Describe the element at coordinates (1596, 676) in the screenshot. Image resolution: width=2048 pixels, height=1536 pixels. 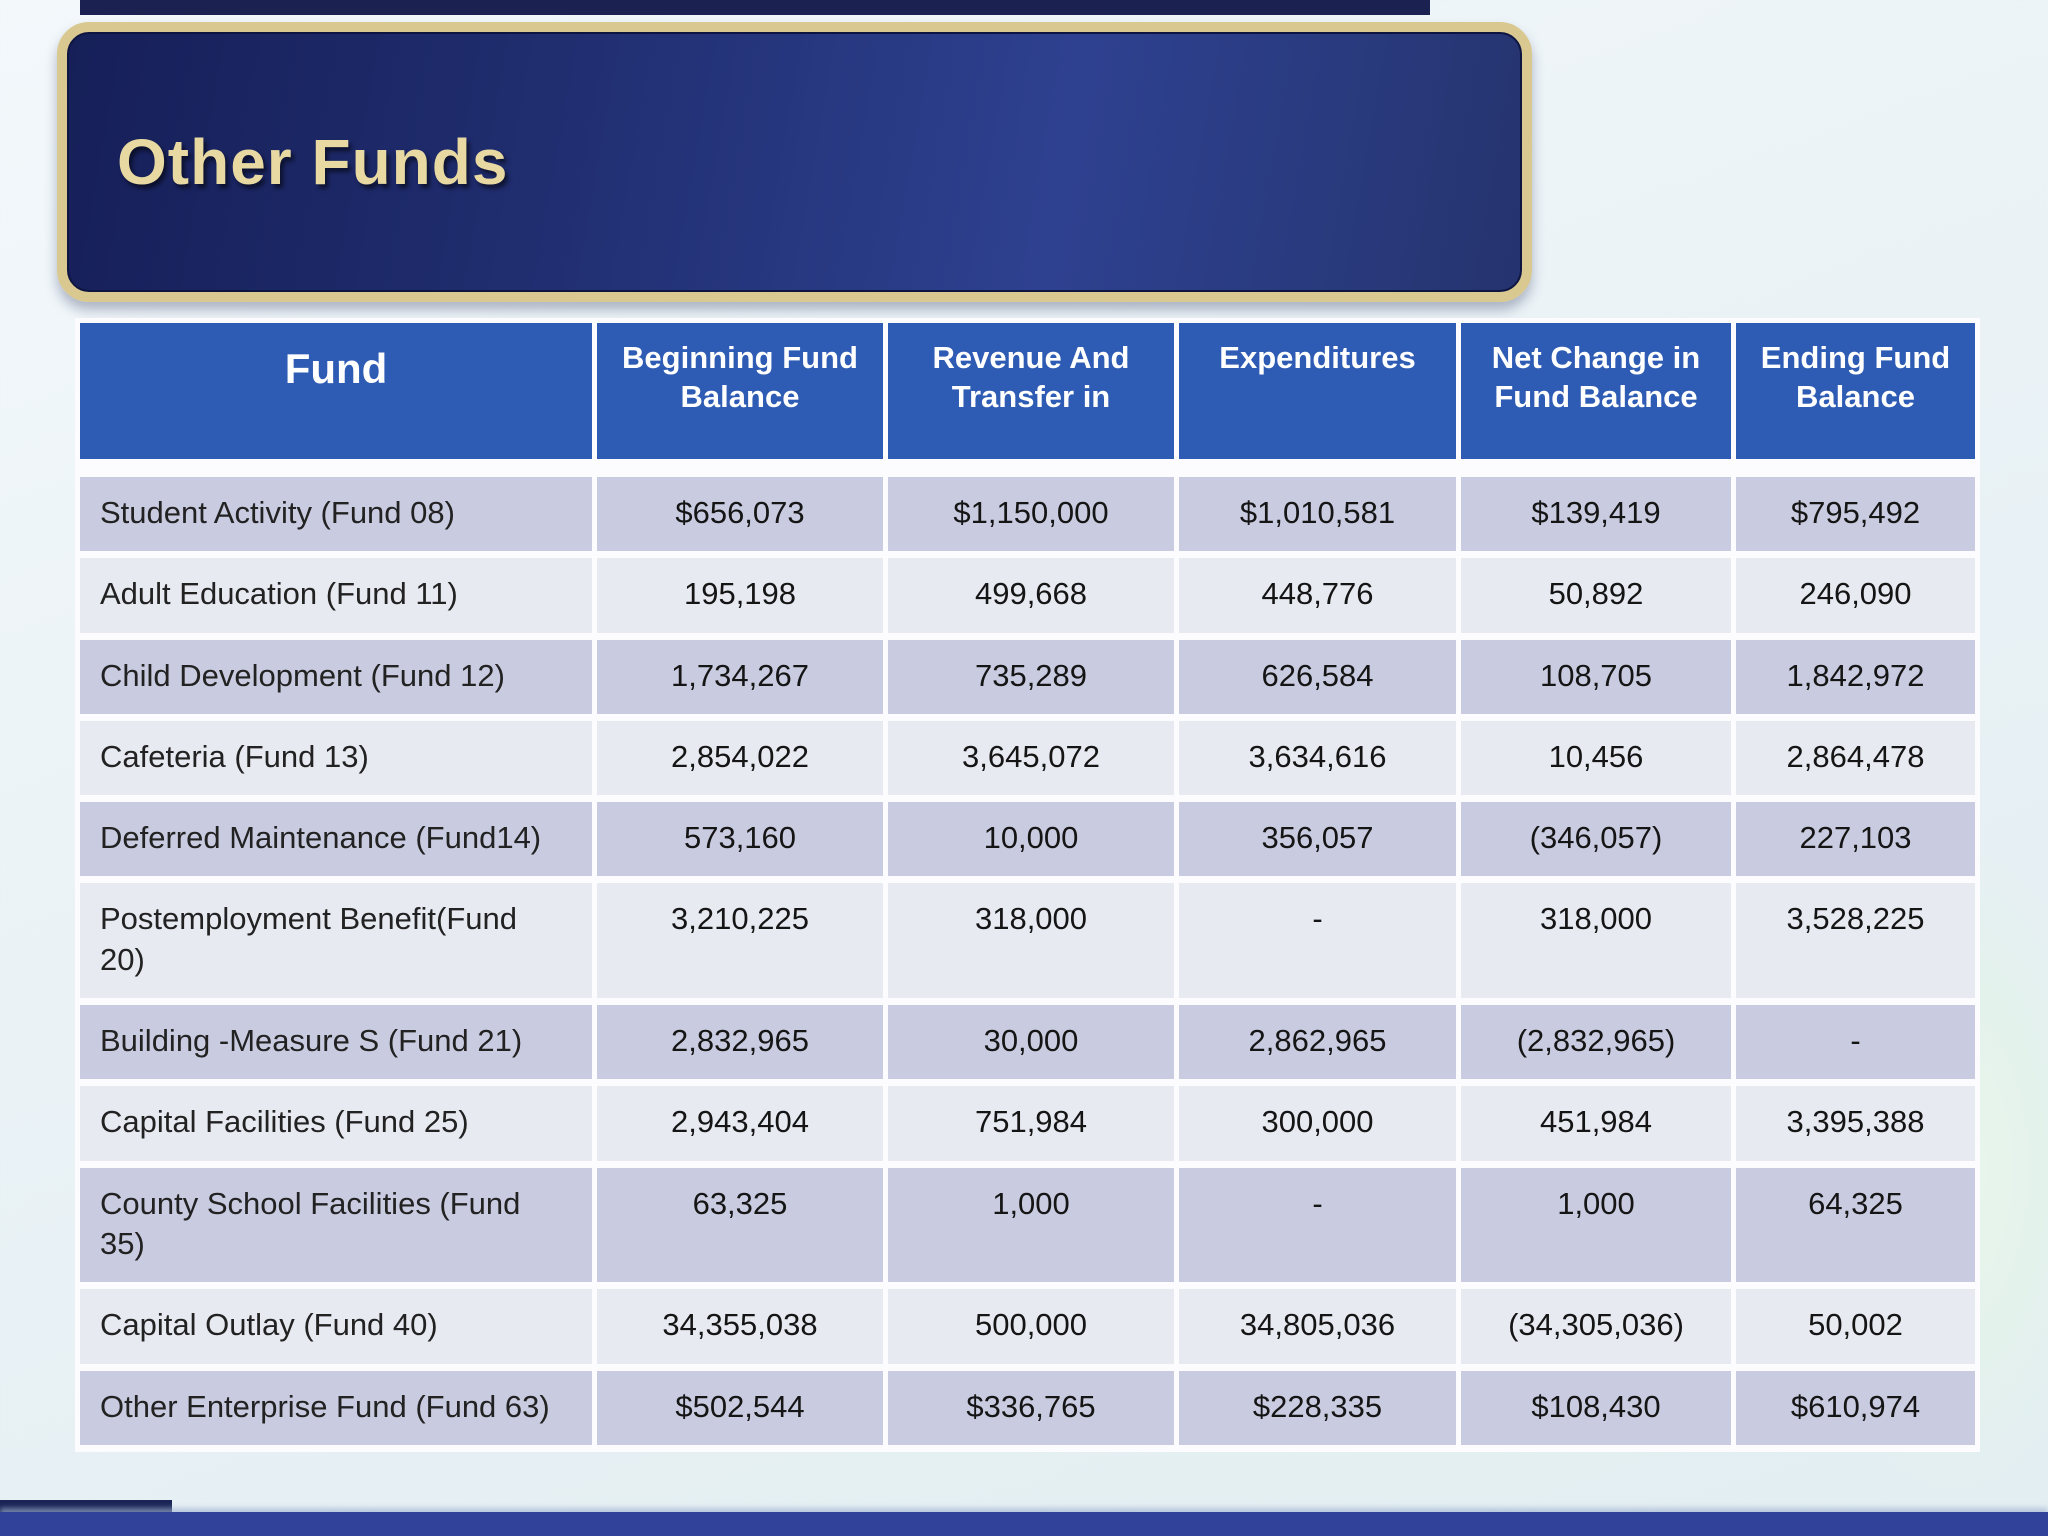
I see `value-cell: 108,705` at that location.